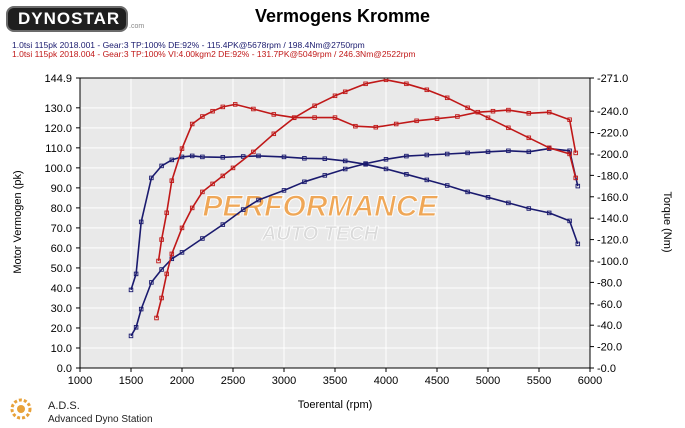 The height and width of the screenshot is (428, 685). I want to click on y2-tick-label: -271.0, so click(612, 79).